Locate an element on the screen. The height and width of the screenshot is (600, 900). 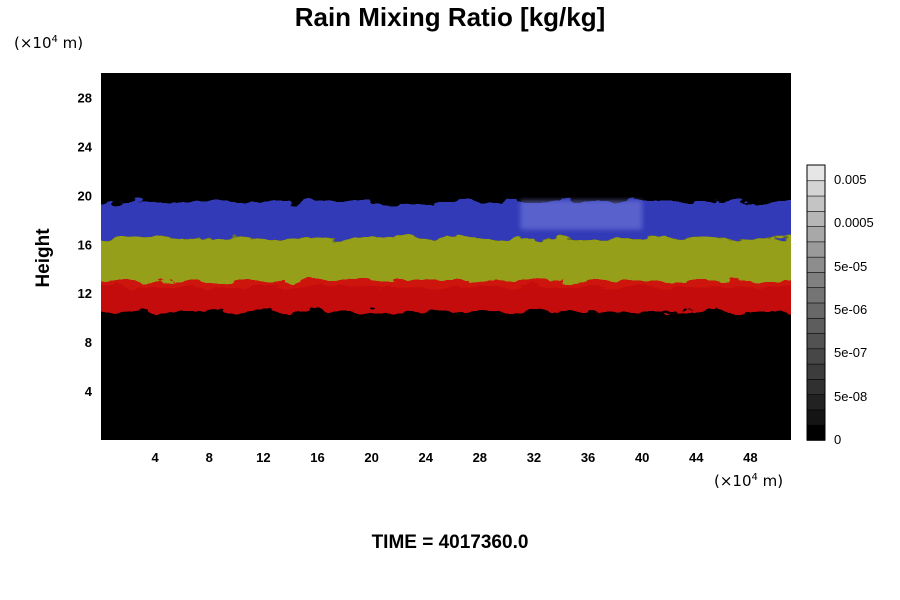
colorbar-label-1: 0.0005 is located at coordinates (854, 222).